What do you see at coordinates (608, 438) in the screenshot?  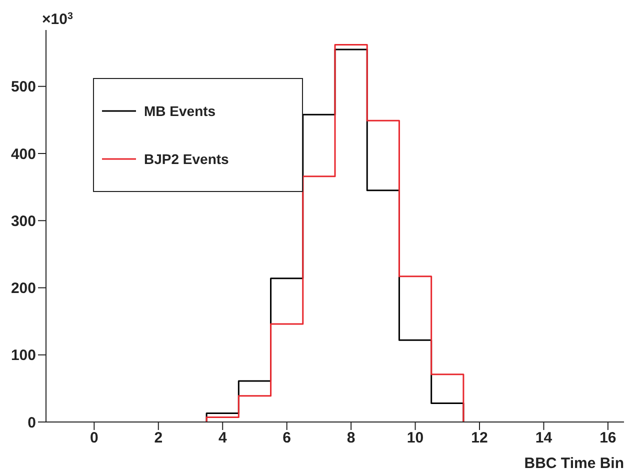 I see `x-tick-label: 16` at bounding box center [608, 438].